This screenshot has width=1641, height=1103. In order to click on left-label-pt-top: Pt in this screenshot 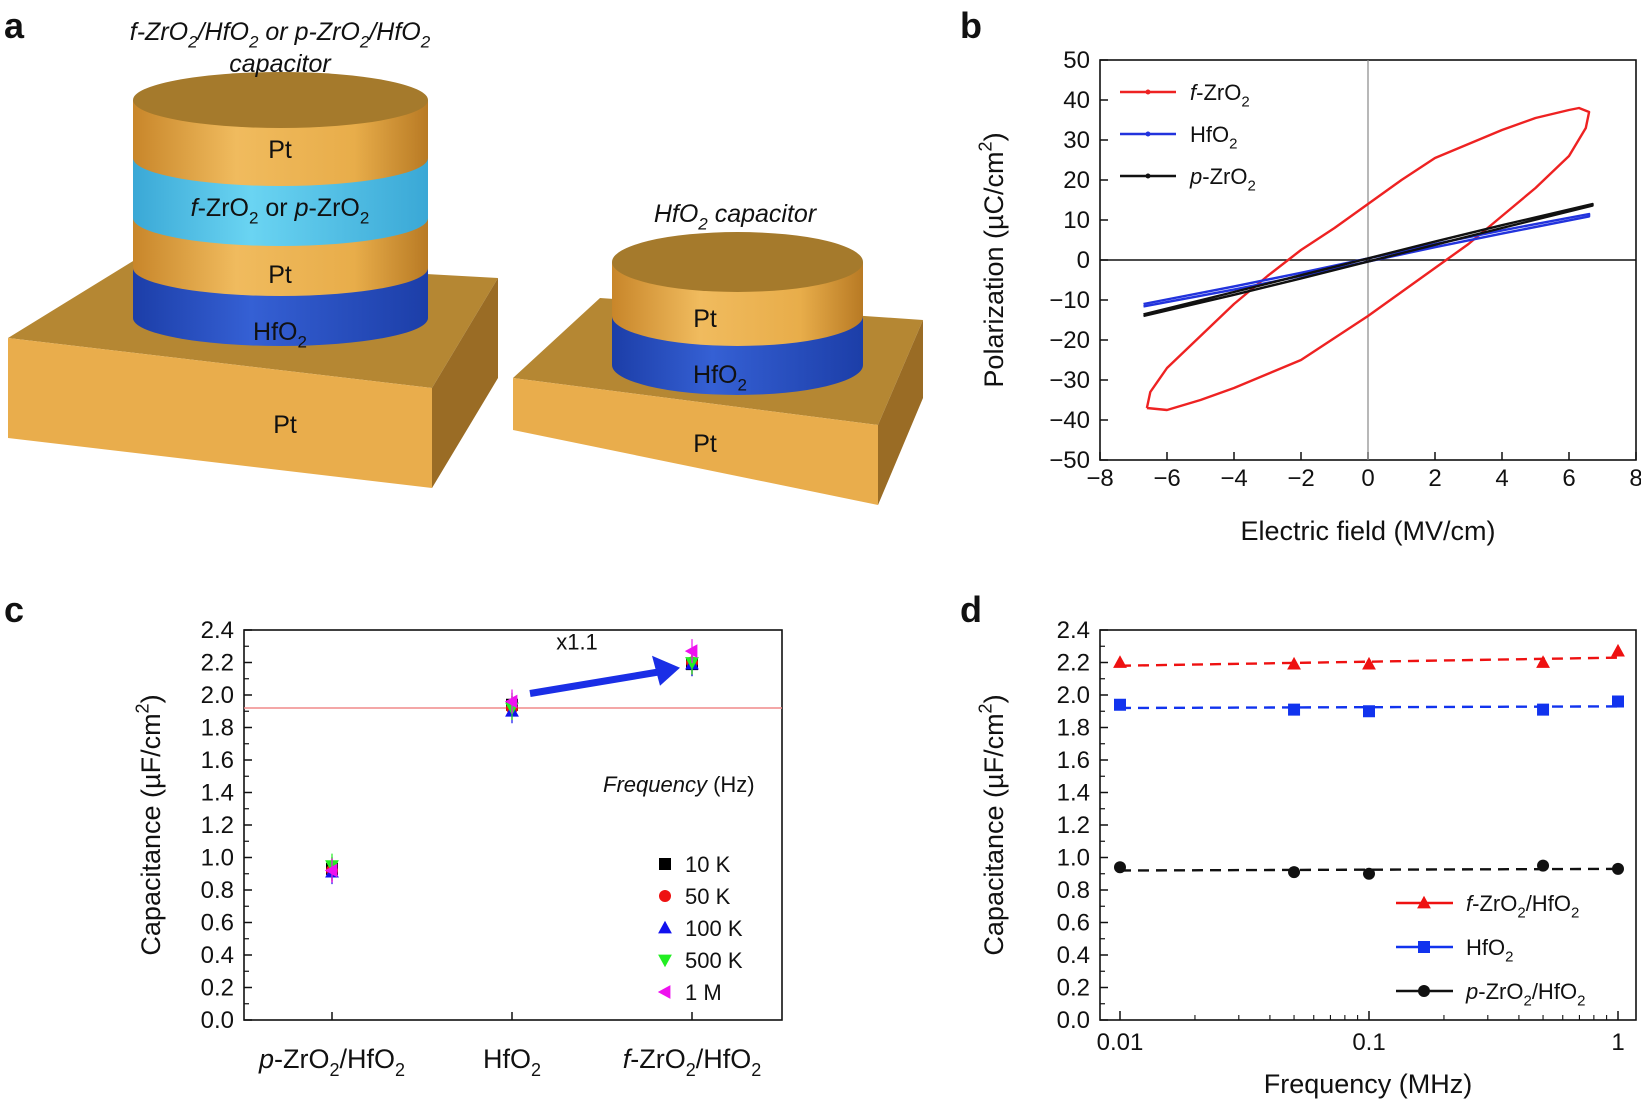, I will do `click(280, 150)`.